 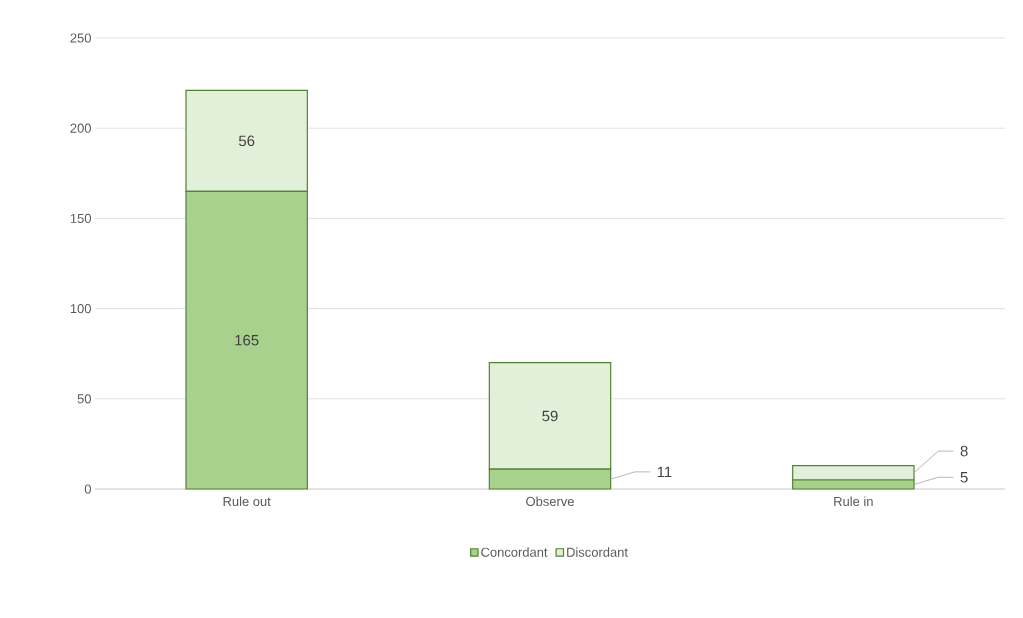 What do you see at coordinates (964, 477) in the screenshot?
I see `data-label: 5` at bounding box center [964, 477].